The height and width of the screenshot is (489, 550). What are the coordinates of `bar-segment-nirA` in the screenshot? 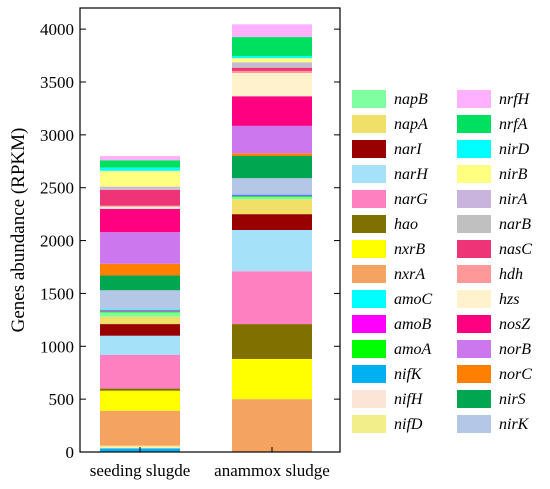 It's located at (272, 64).